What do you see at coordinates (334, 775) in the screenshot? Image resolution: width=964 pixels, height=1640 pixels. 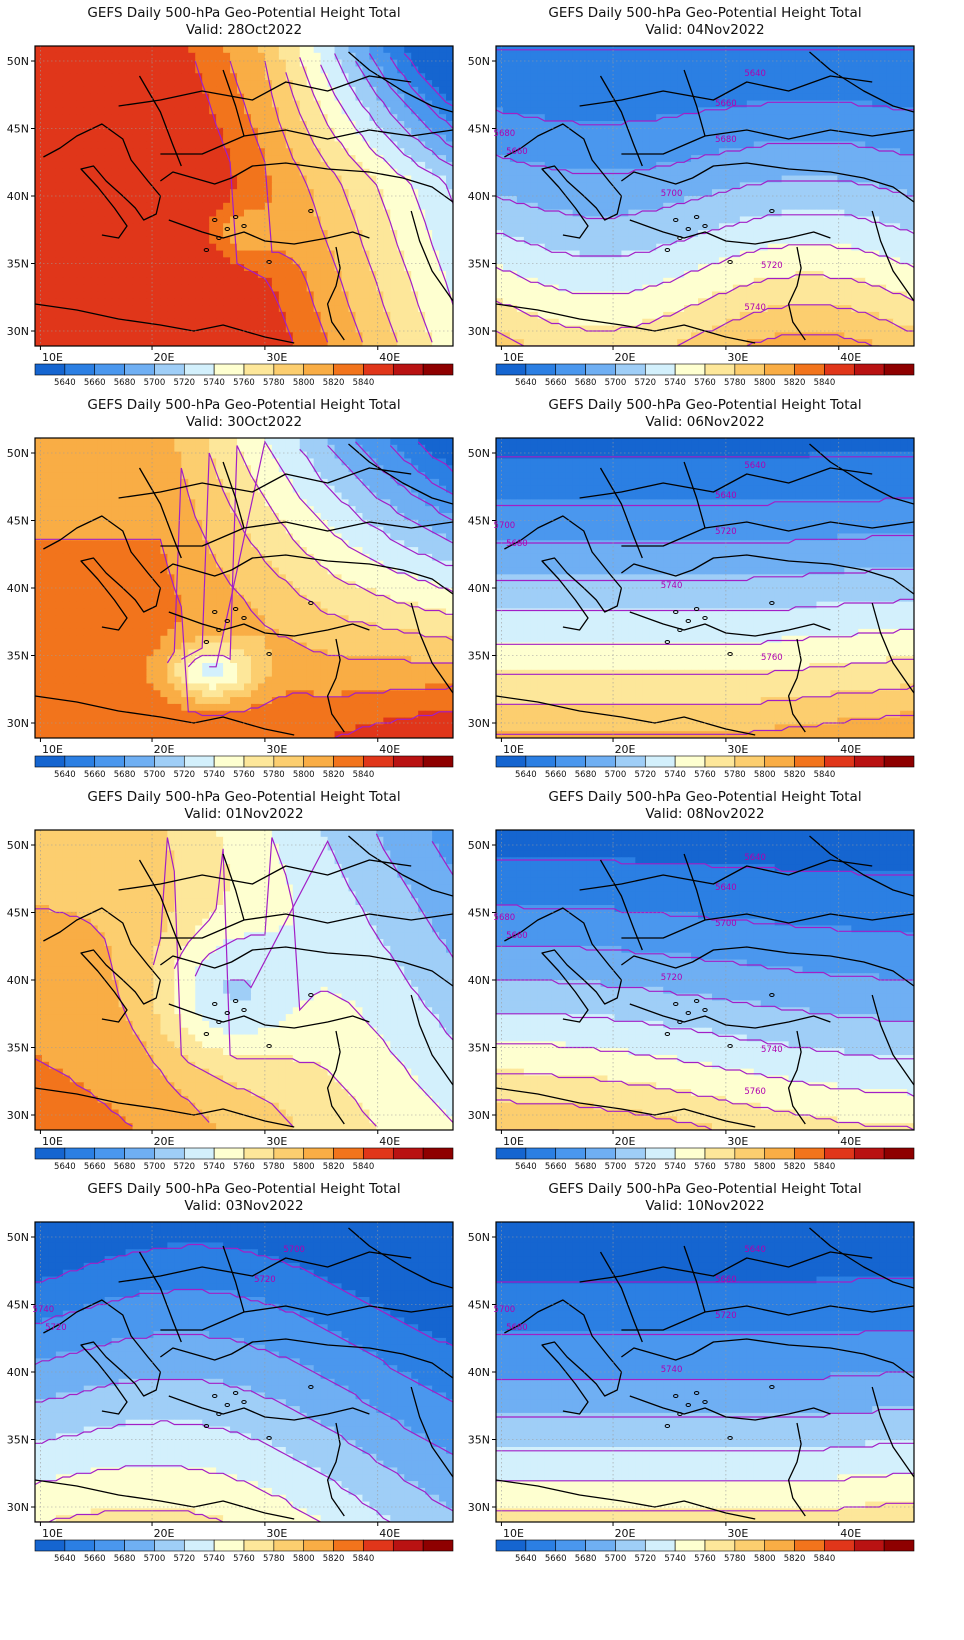 I see `colorbar-label: 5820` at bounding box center [334, 775].